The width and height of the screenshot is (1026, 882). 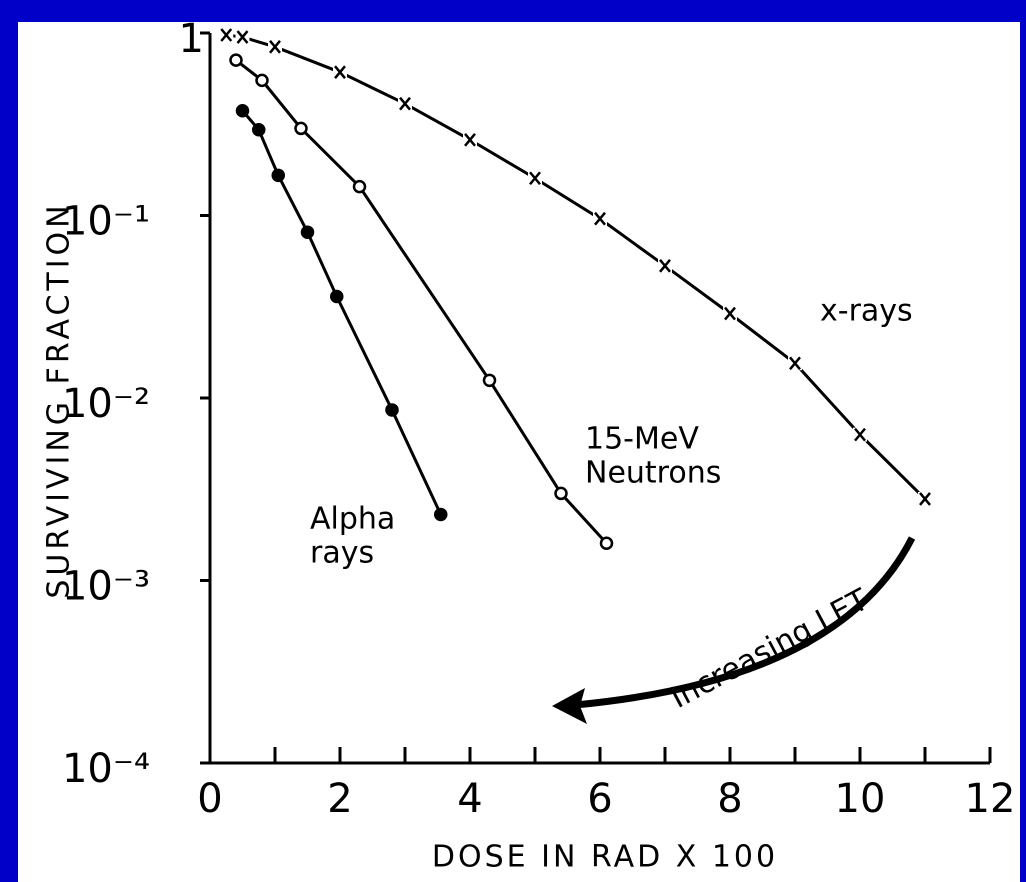 What do you see at coordinates (990, 799) in the screenshot?
I see `x-tick-label: 12` at bounding box center [990, 799].